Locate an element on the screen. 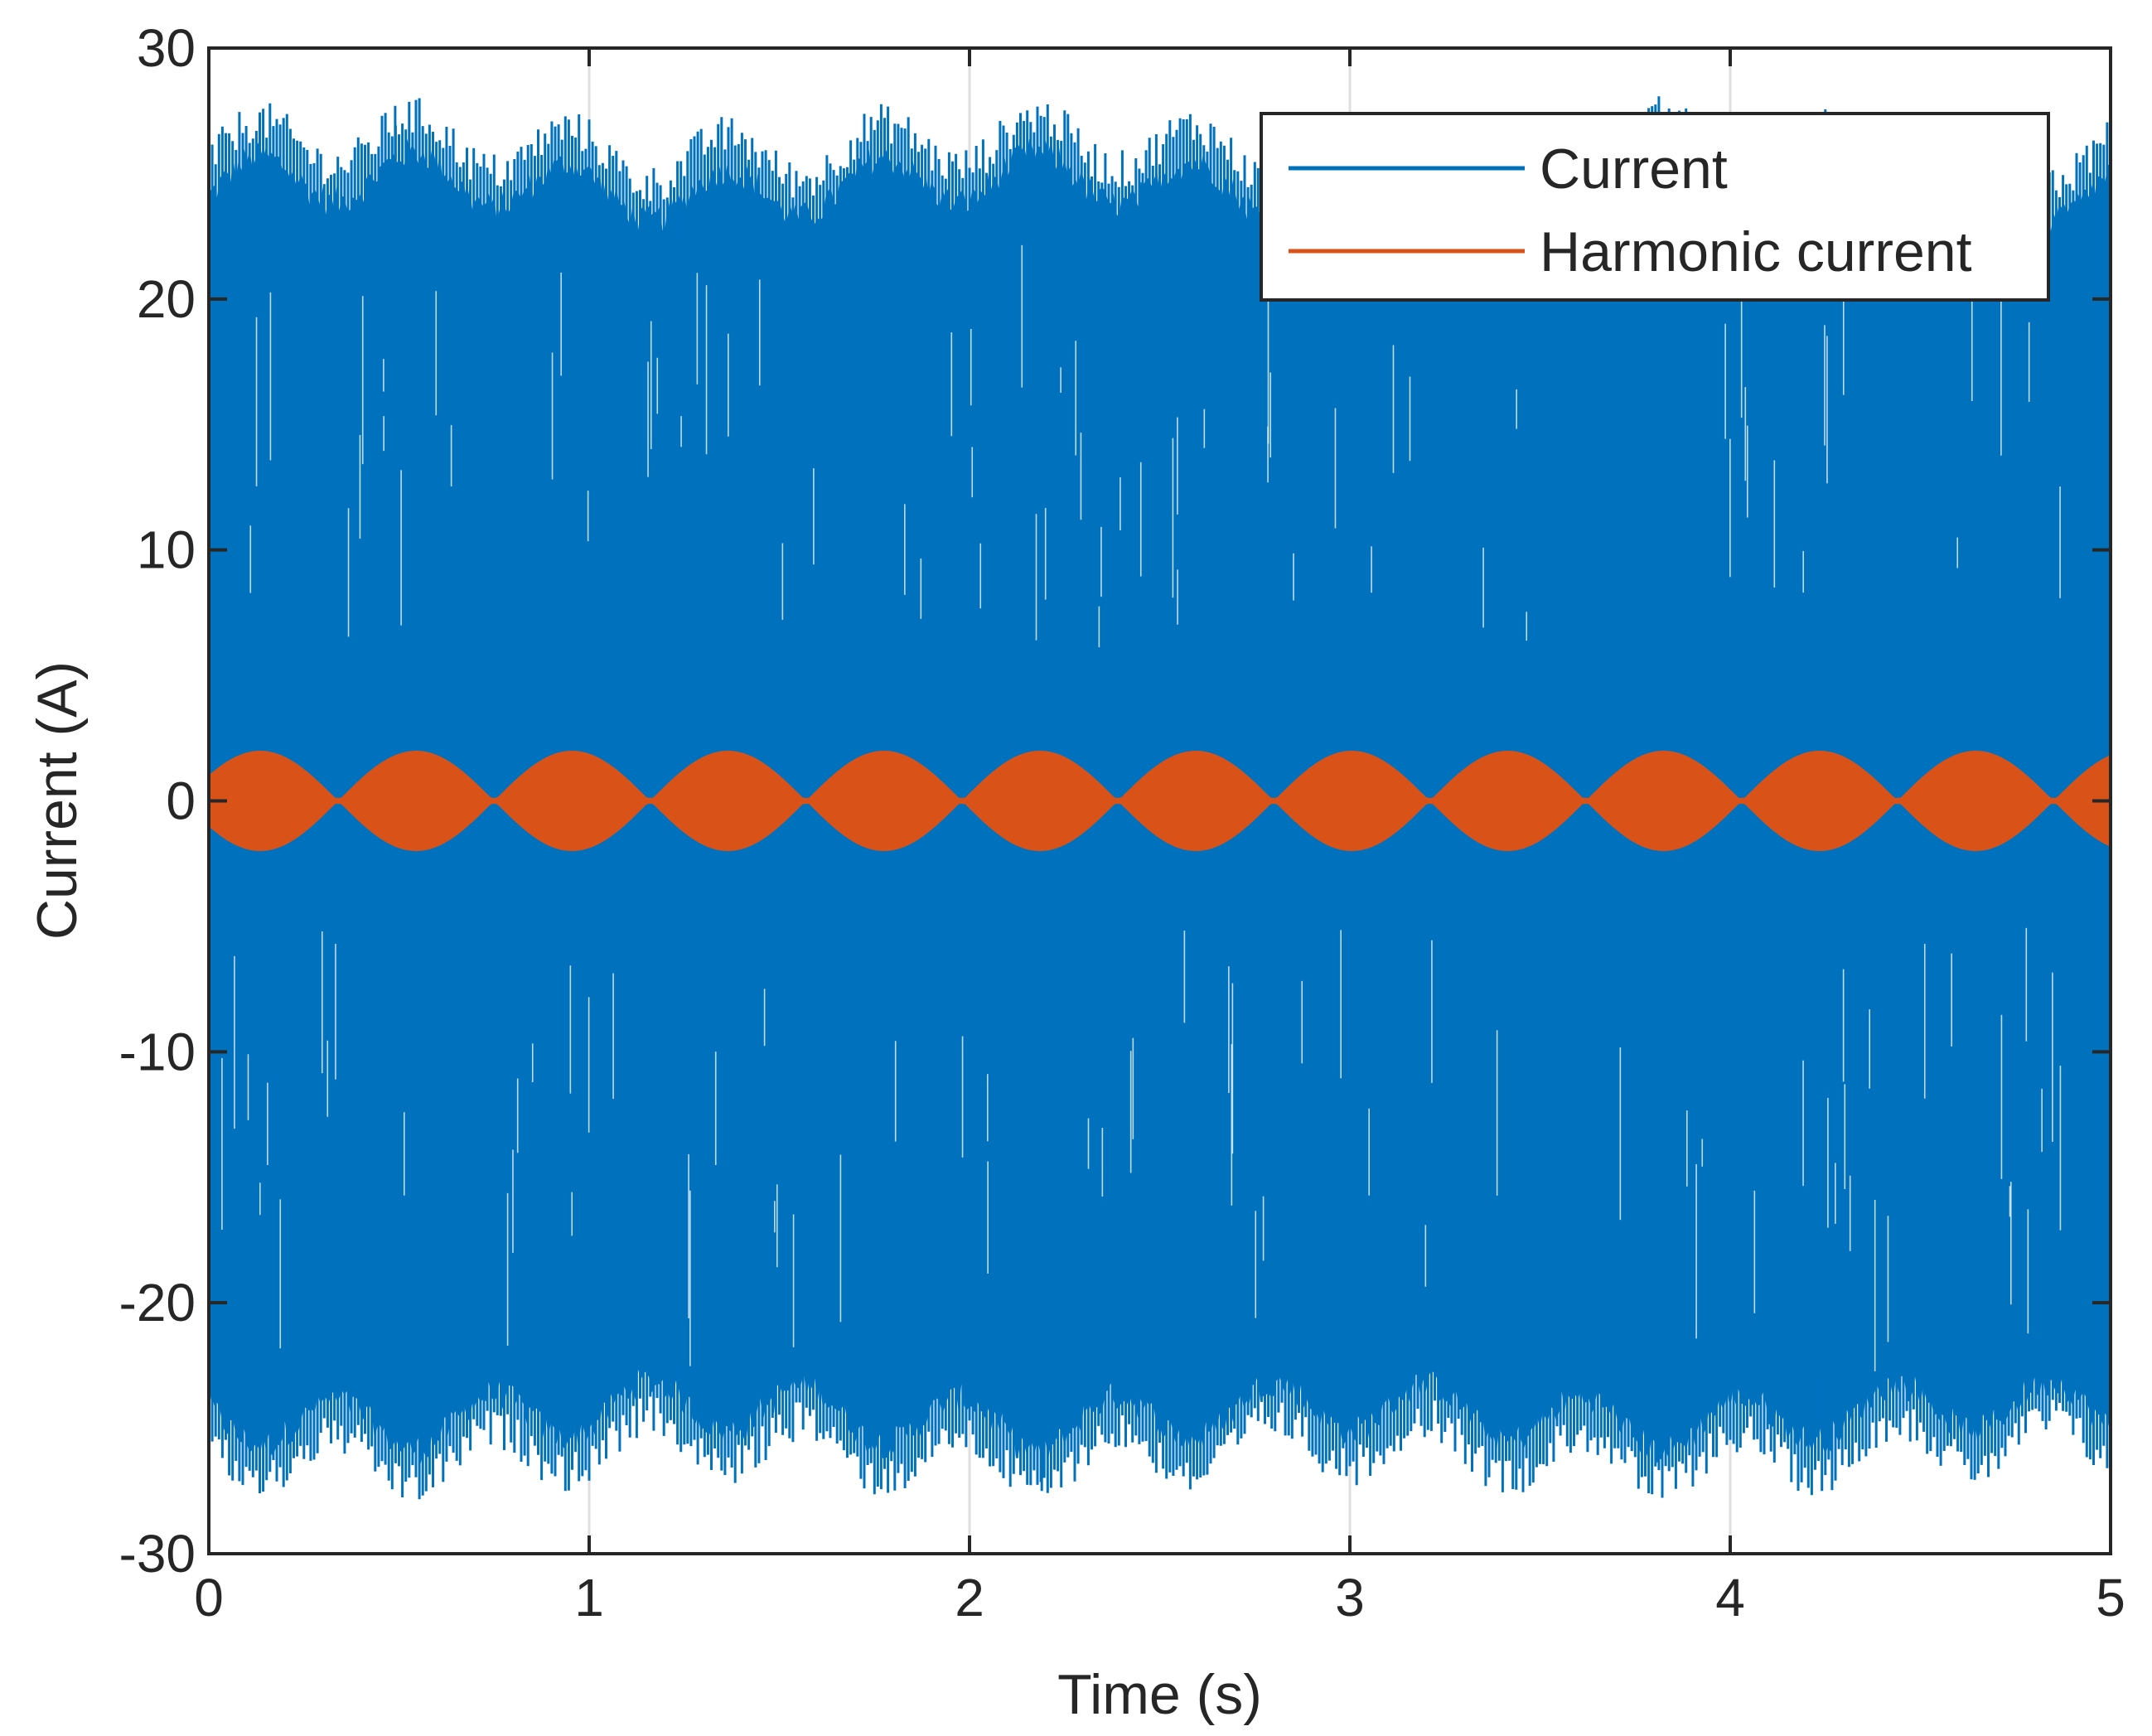 The width and height of the screenshot is (2152, 1736). x-tick-label: 2 is located at coordinates (970, 1597).